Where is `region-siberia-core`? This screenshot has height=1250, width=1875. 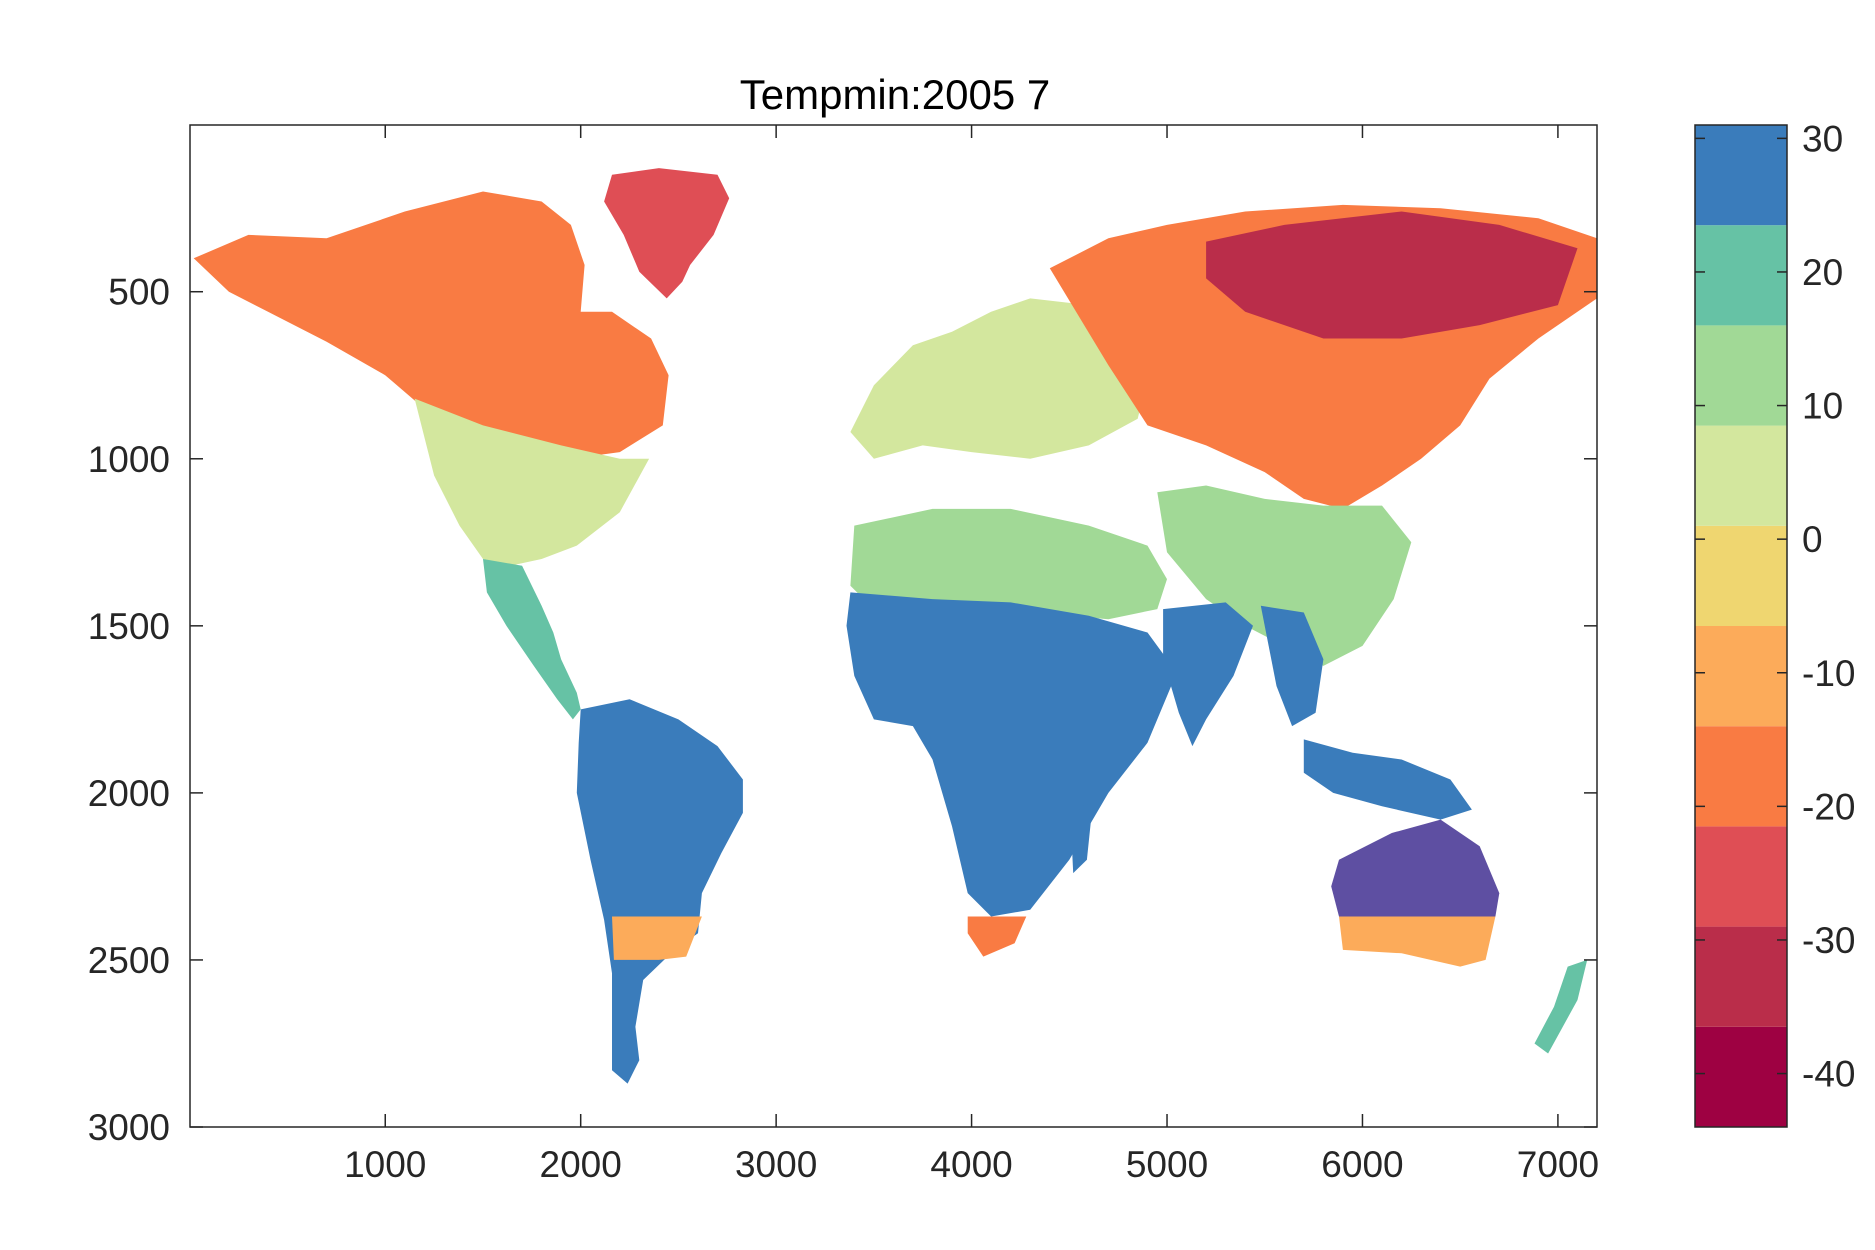 region-siberia-core is located at coordinates (1392, 275).